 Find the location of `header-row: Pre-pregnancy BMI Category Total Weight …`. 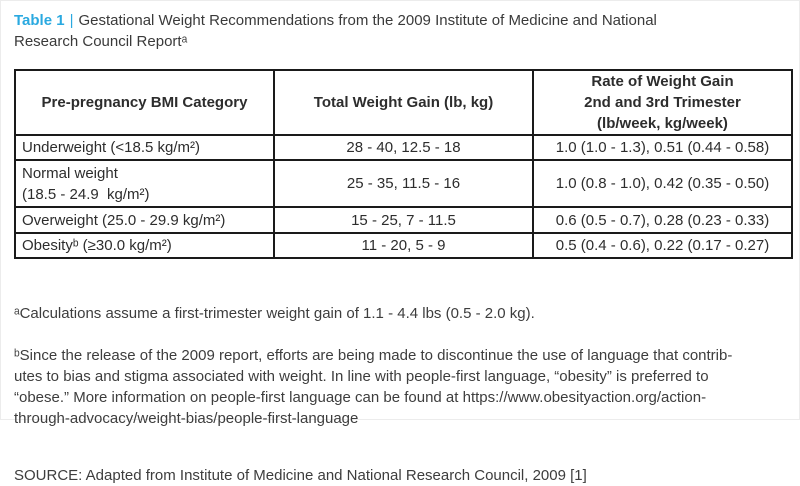

header-row: Pre-pregnancy BMI Category Total Weight … is located at coordinates (403, 102).